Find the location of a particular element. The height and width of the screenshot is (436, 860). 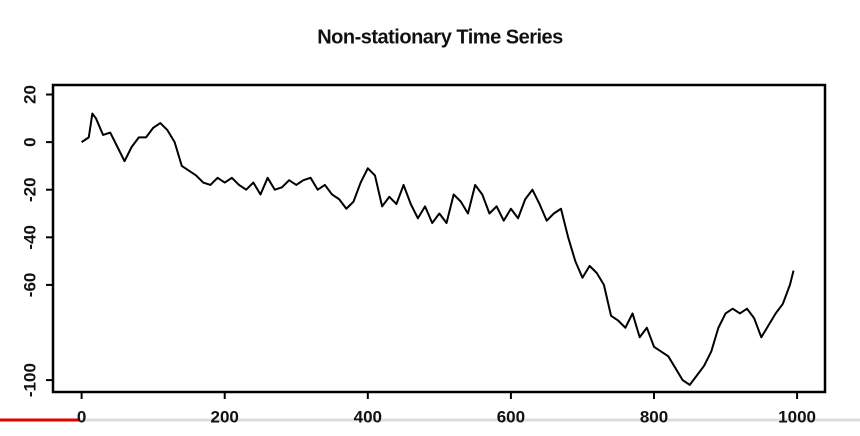

y-tick-label: -60 is located at coordinates (29, 285).